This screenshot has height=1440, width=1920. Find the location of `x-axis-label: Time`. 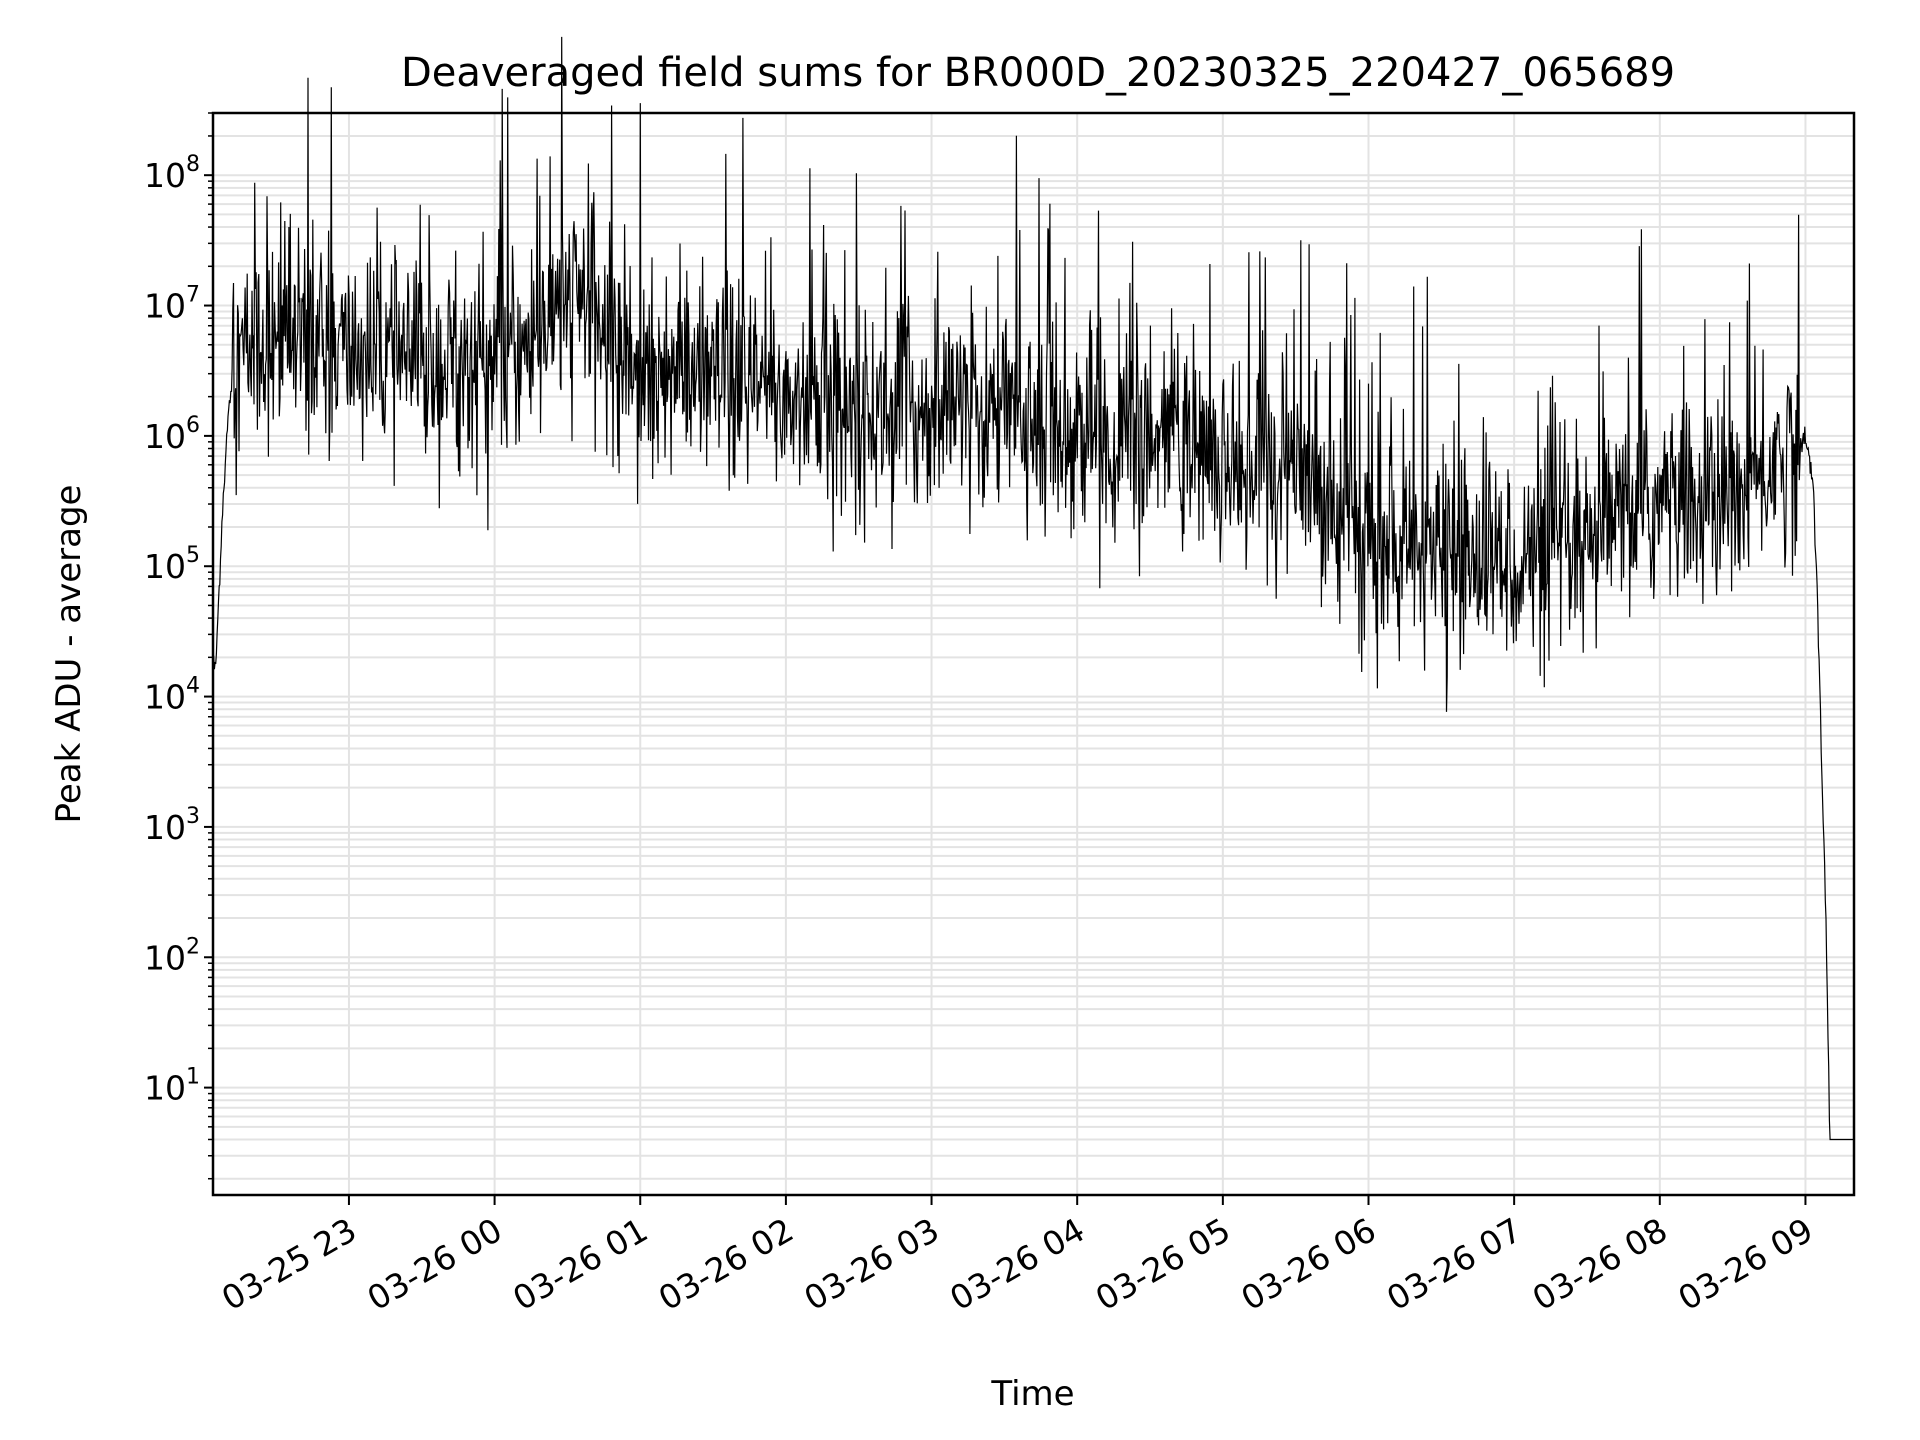

x-axis-label: Time is located at coordinates (1032, 1394).